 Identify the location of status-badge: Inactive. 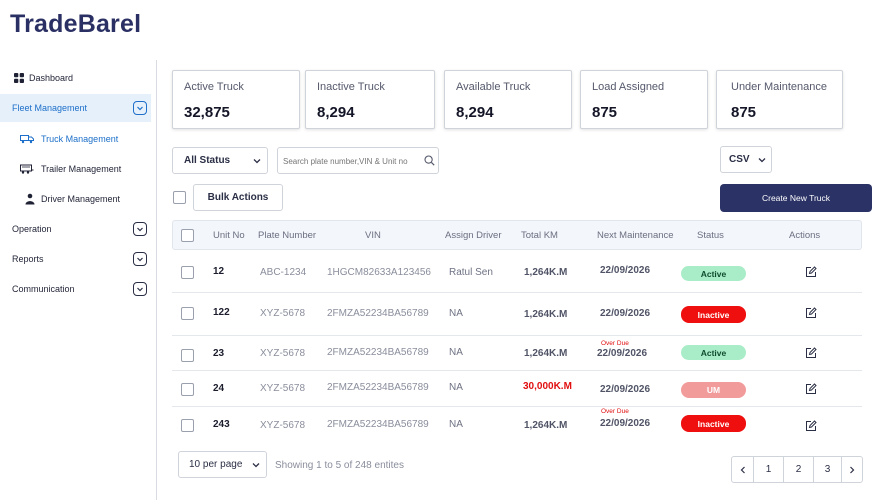
(713, 314).